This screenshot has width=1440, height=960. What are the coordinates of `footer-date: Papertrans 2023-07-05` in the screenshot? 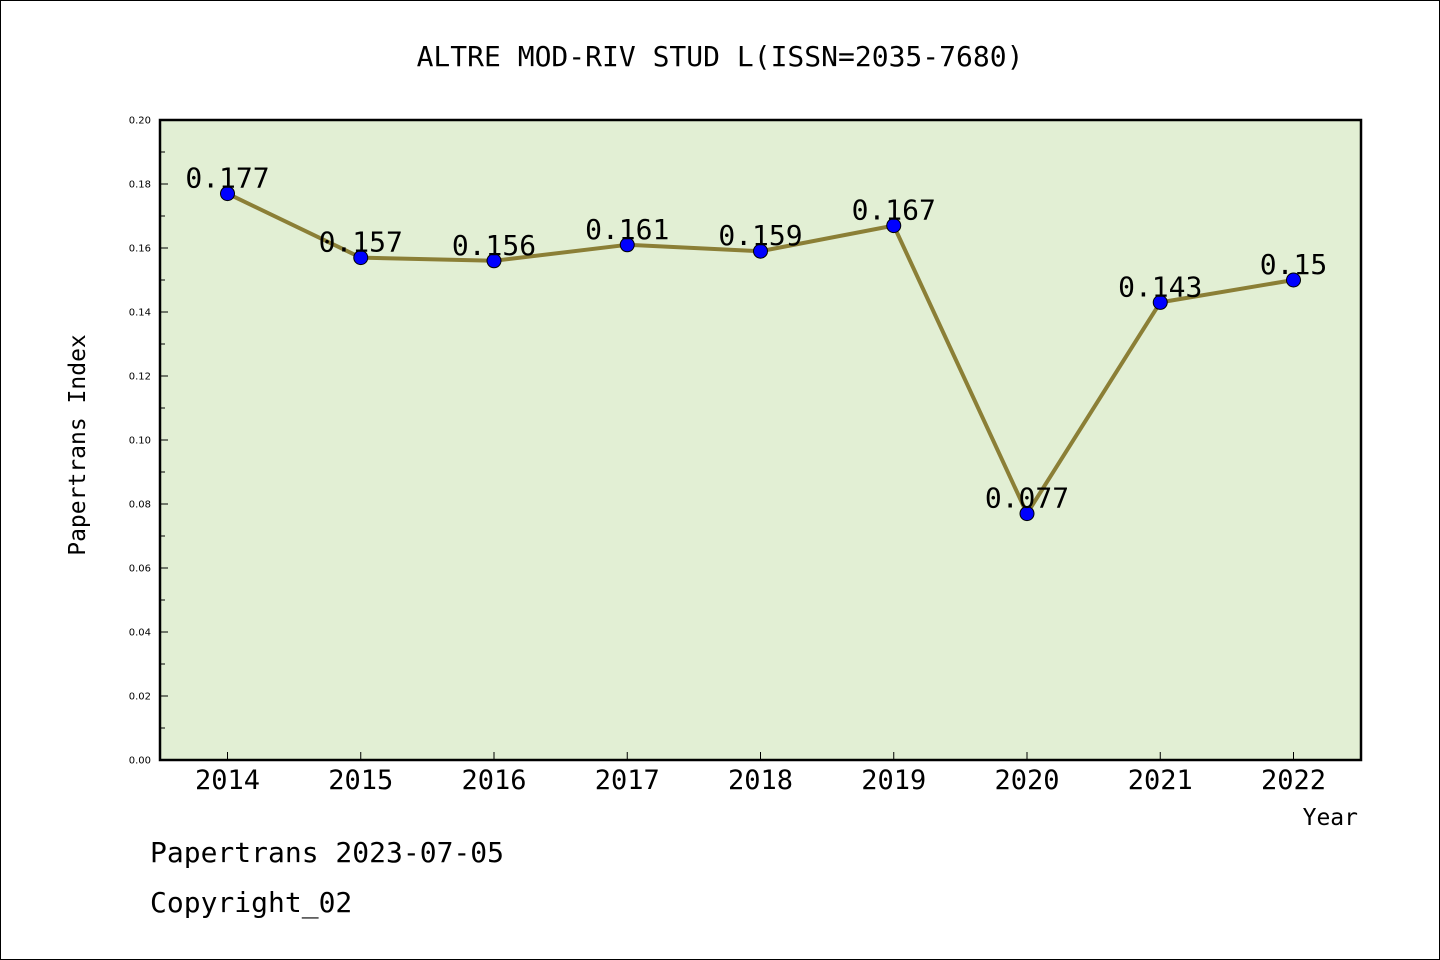 It's located at (327, 852).